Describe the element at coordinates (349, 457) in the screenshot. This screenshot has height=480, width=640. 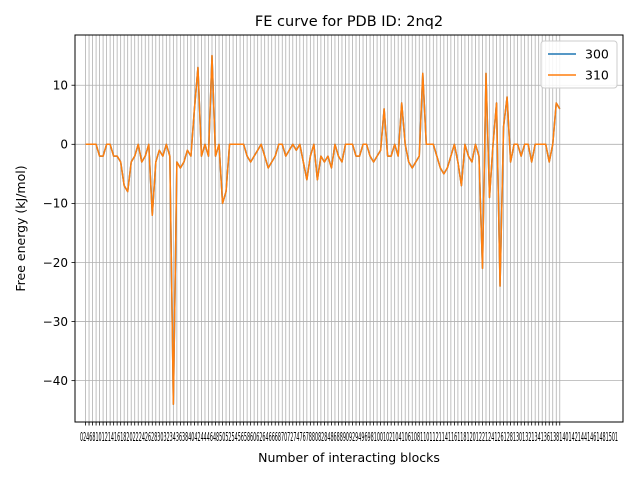
I see `x-axis-label: Number of interacting blocks` at that location.